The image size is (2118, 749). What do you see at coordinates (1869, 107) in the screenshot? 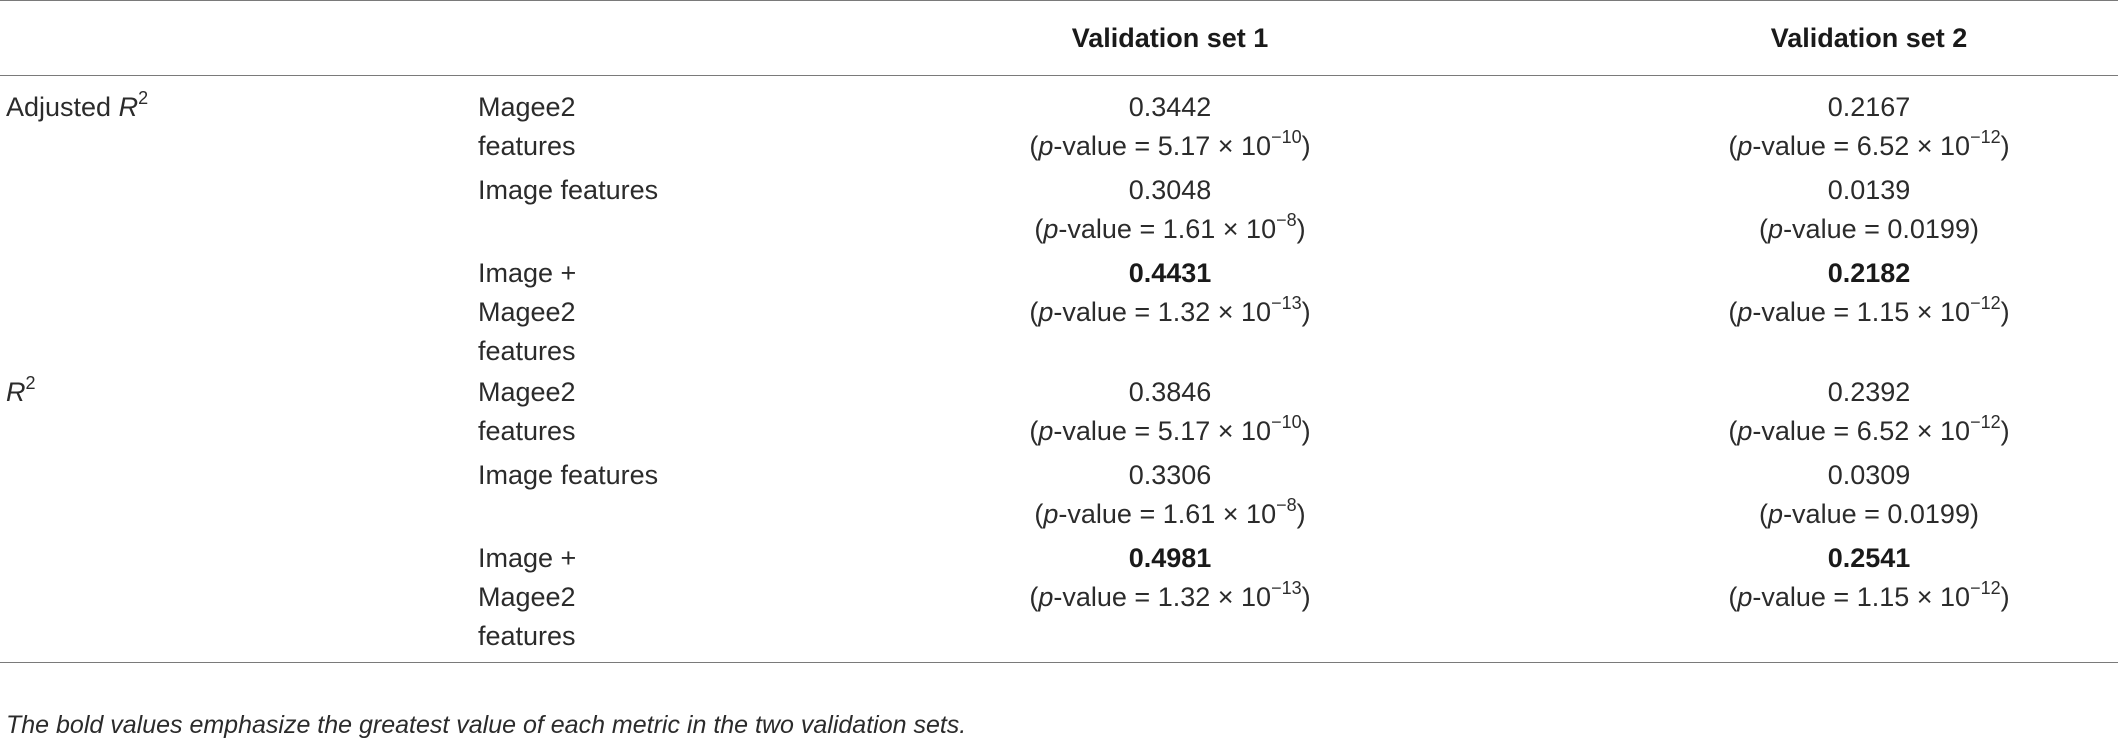
I see `metric-value: 0.2167` at bounding box center [1869, 107].